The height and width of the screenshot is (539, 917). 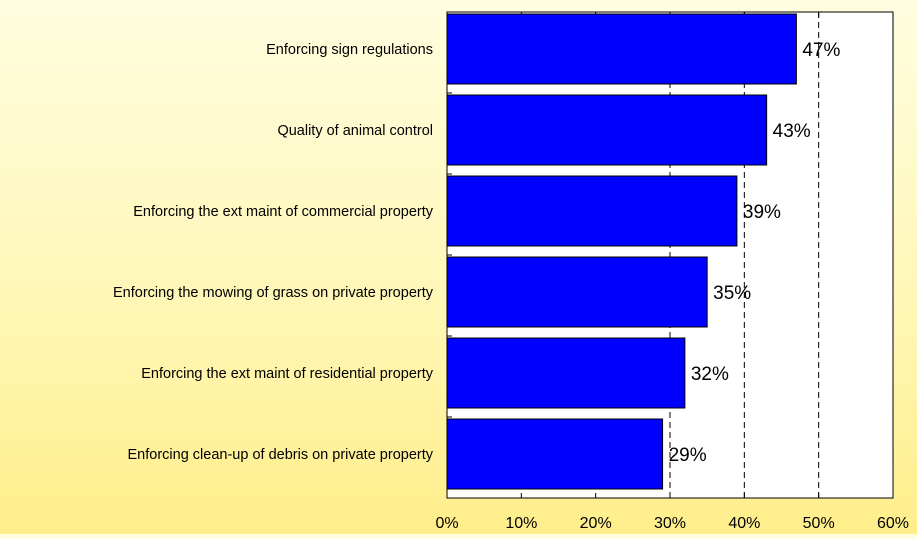 I want to click on gridlines, so click(x=744, y=255).